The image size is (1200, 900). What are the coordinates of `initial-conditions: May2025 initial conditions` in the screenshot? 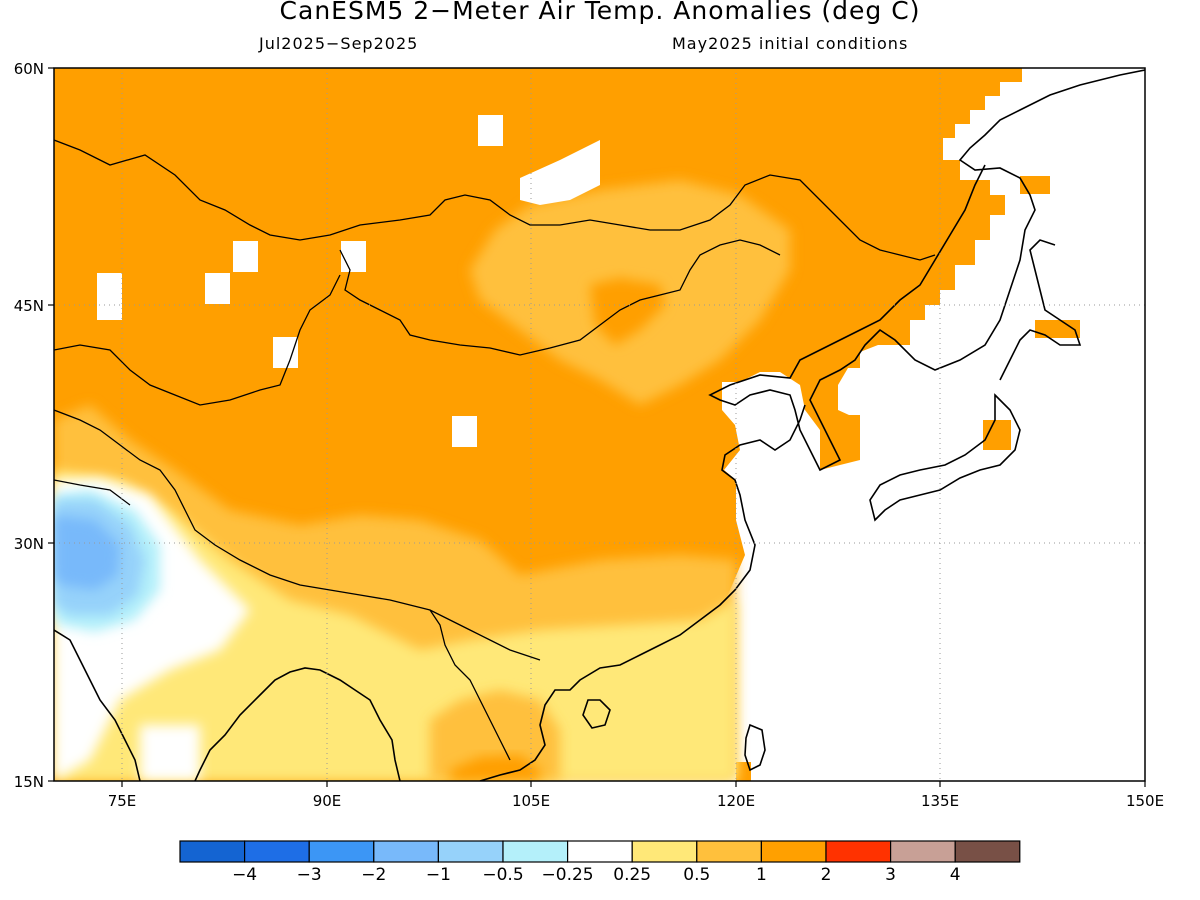 It's located at (790, 43).